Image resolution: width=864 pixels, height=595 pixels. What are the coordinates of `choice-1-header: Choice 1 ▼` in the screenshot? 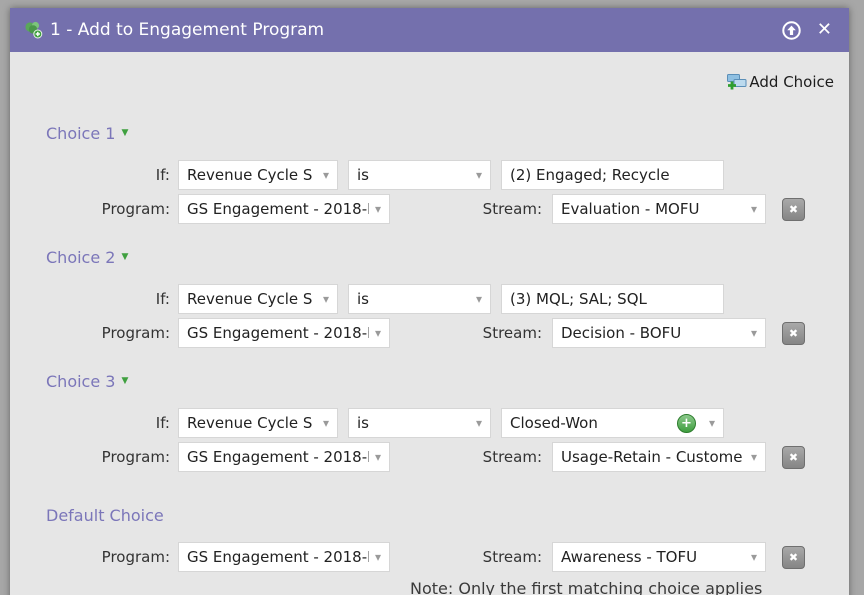 It's located at (447, 133).